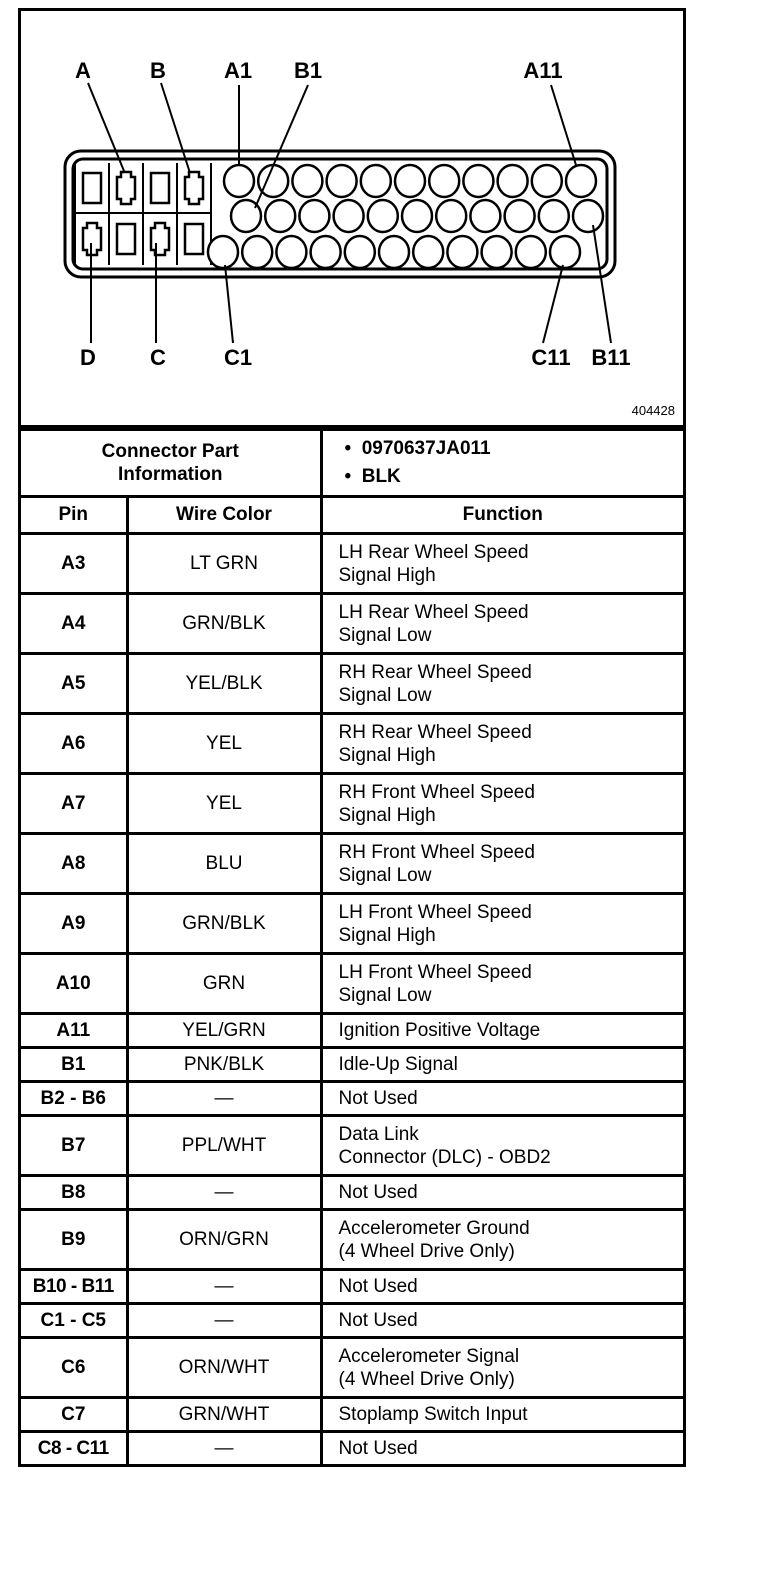  What do you see at coordinates (75, 563) in the screenshot?
I see `pin-cell: A3` at bounding box center [75, 563].